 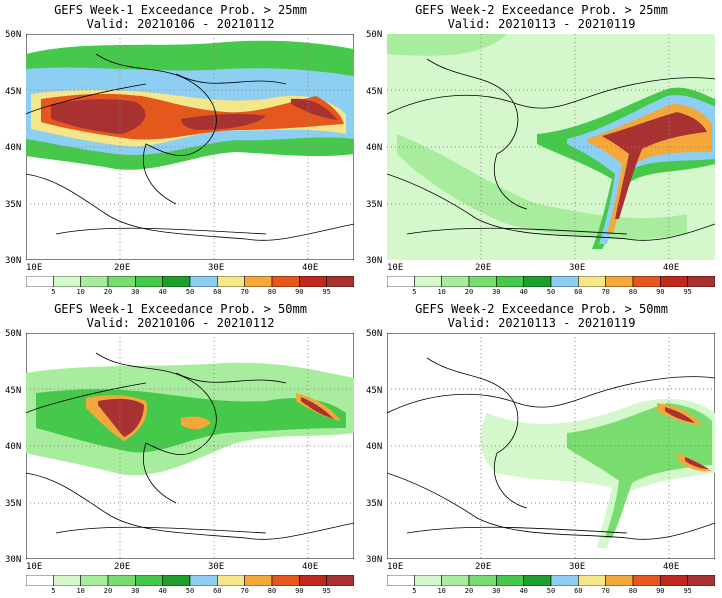 I want to click on panel-title: GEFS Week-1 Exceedance Prob. > 50mm, so click(x=180, y=309).